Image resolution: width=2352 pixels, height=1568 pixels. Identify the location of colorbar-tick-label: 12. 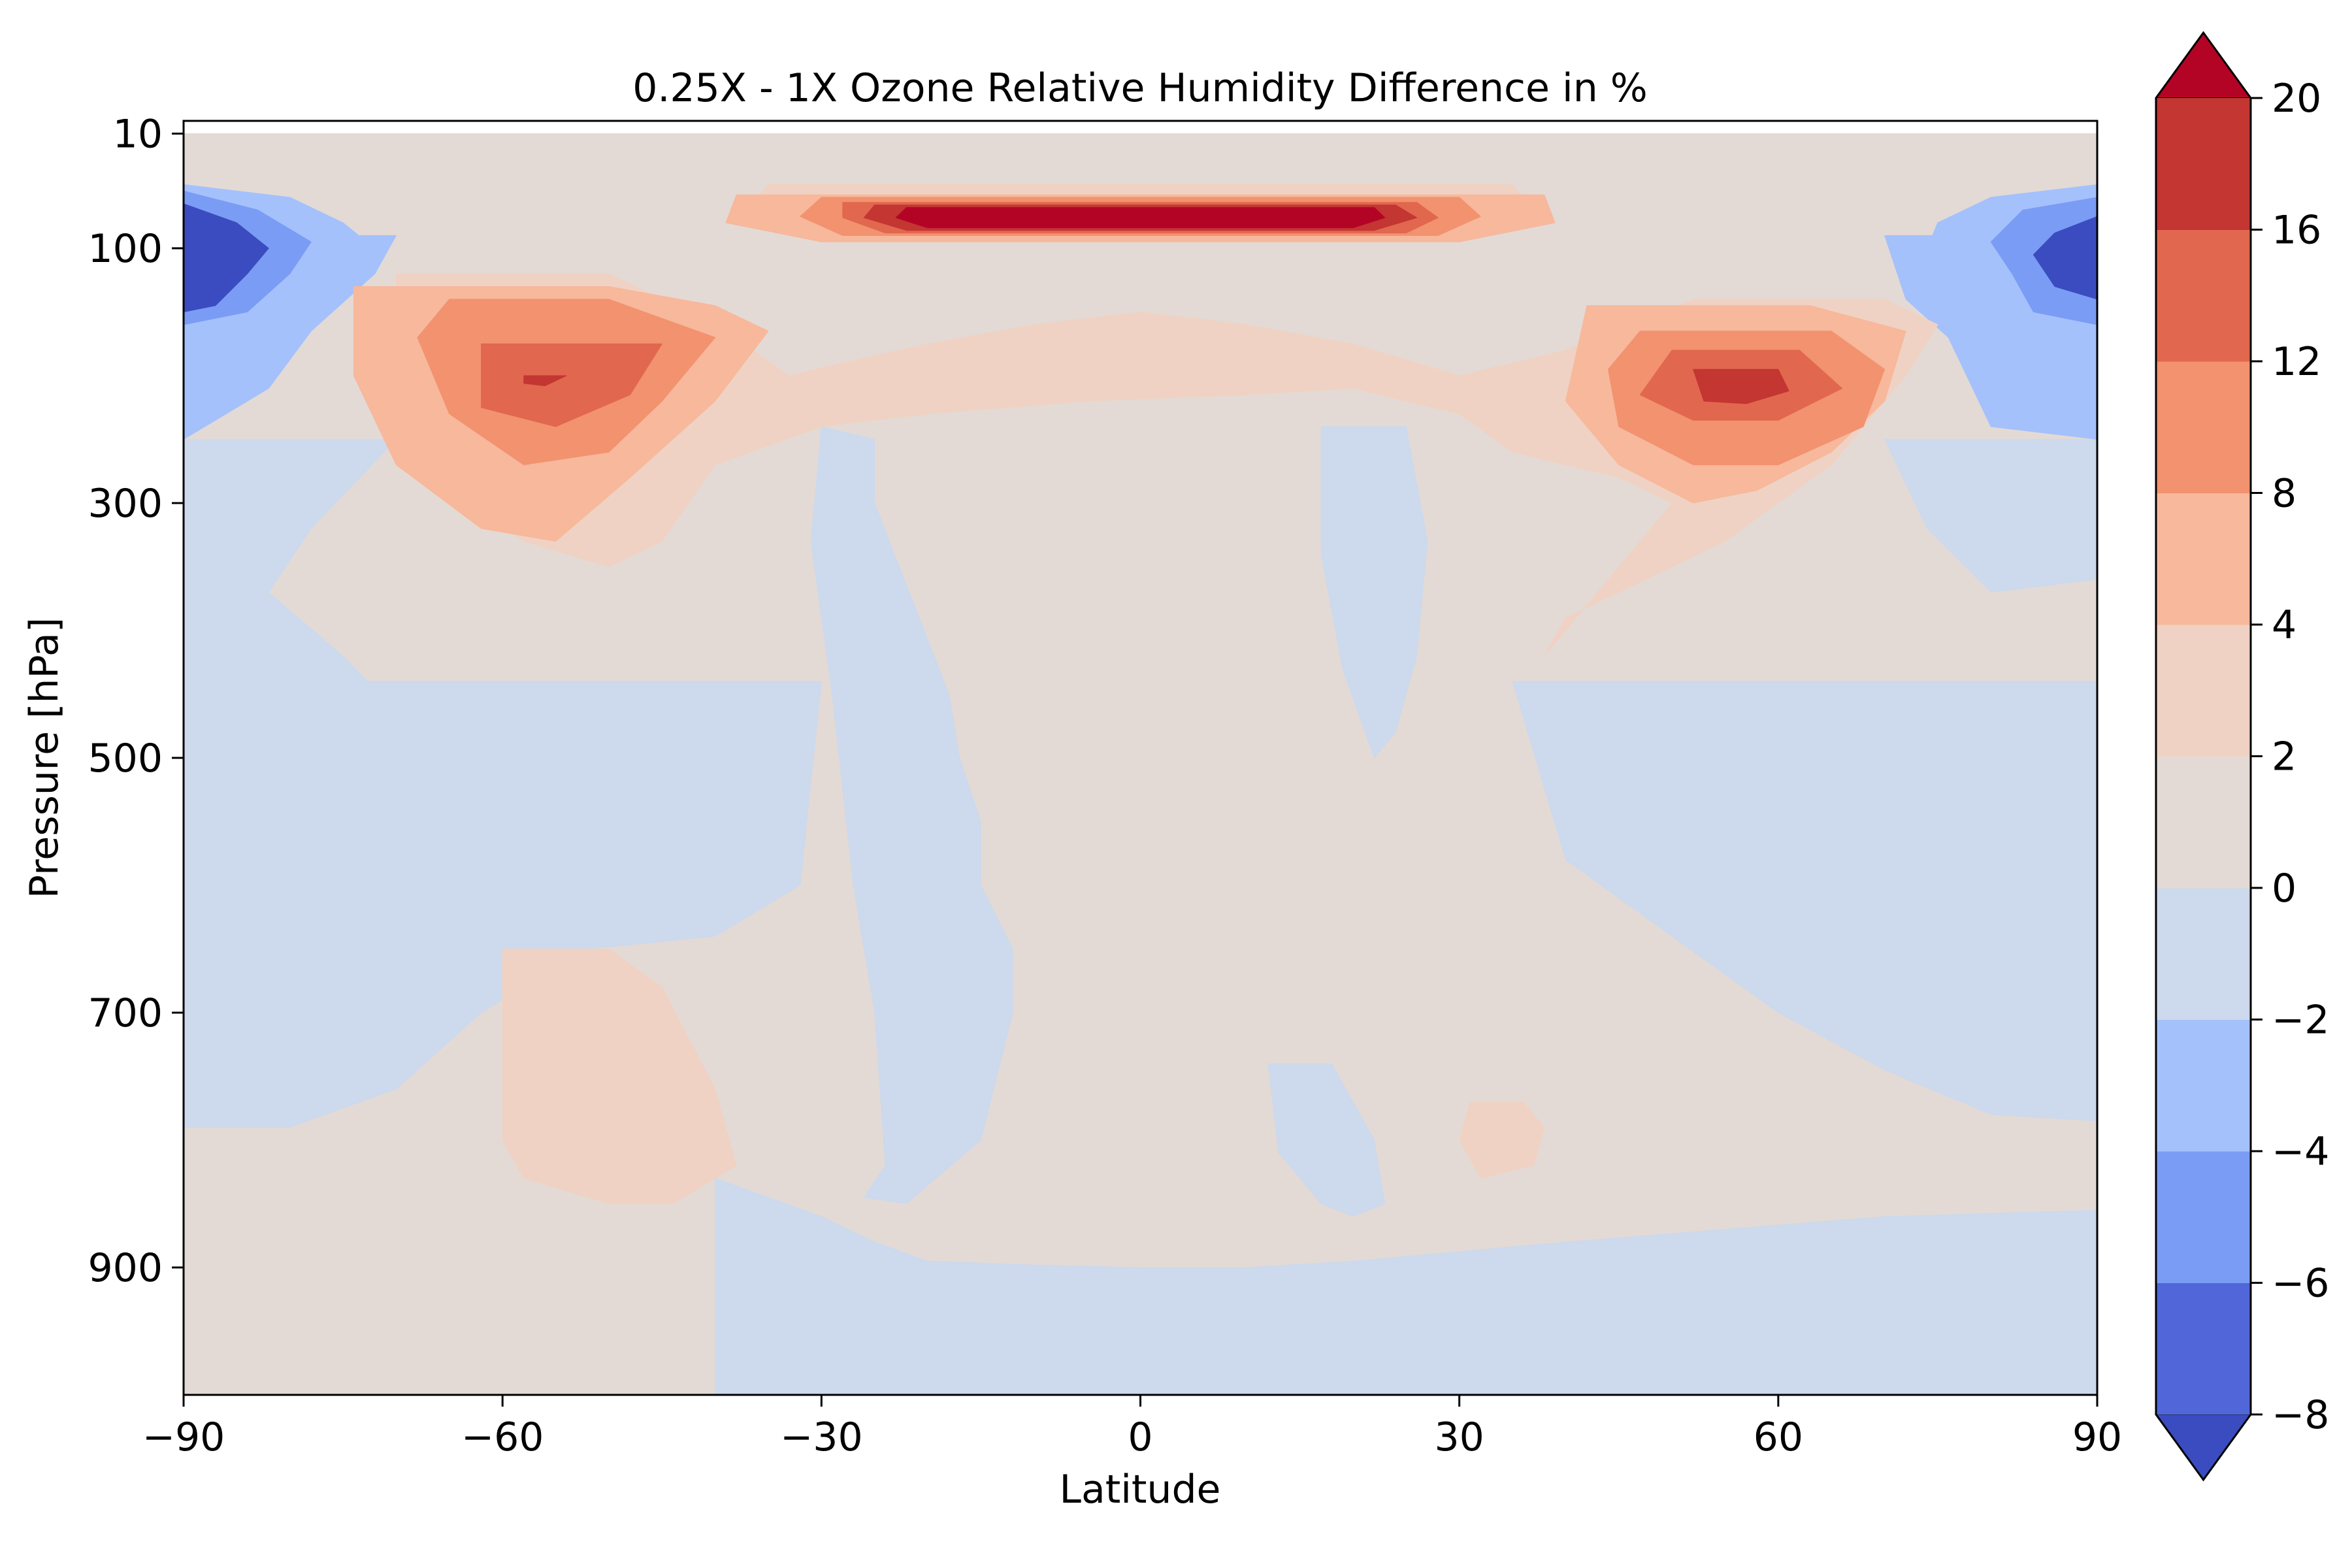
(2296, 362).